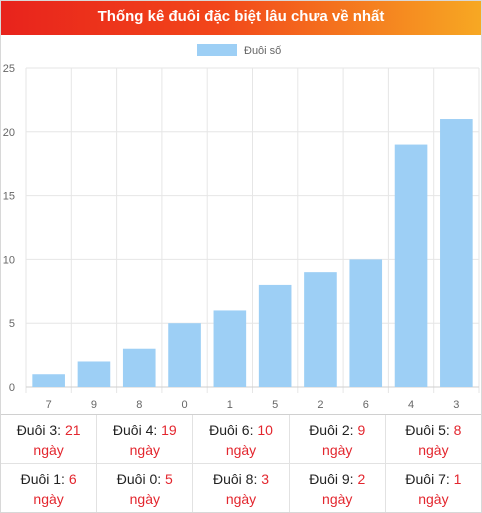  Describe the element at coordinates (184, 405) in the screenshot. I see `x-tick-label: 0` at that location.